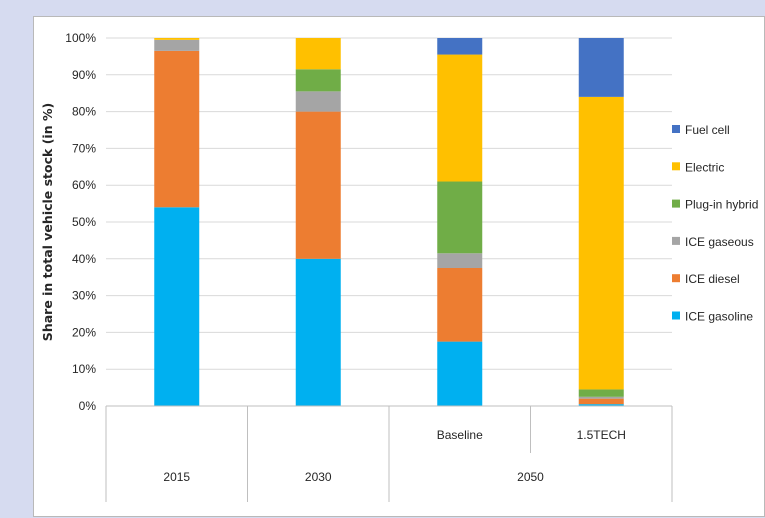 The width and height of the screenshot is (765, 518). Describe the element at coordinates (84, 148) in the screenshot. I see `y-tick-label: 70%` at that location.